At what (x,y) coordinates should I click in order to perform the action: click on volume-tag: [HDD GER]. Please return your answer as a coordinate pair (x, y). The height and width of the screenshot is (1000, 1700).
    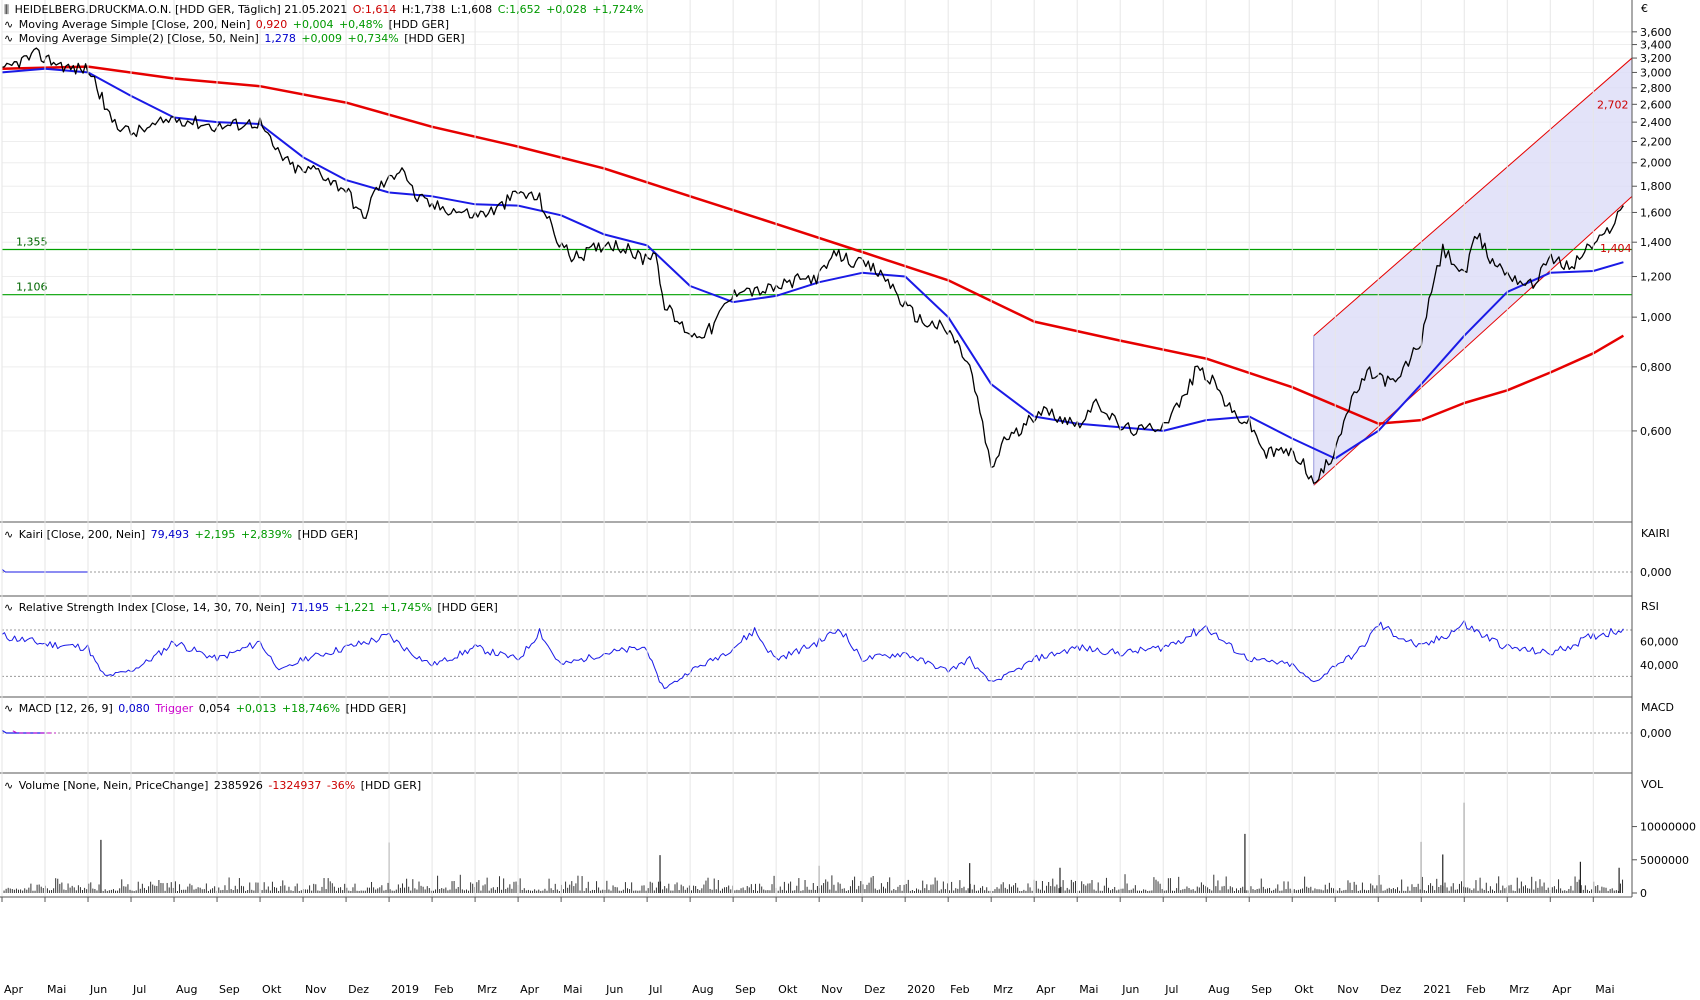
    Looking at the image, I should click on (391, 785).